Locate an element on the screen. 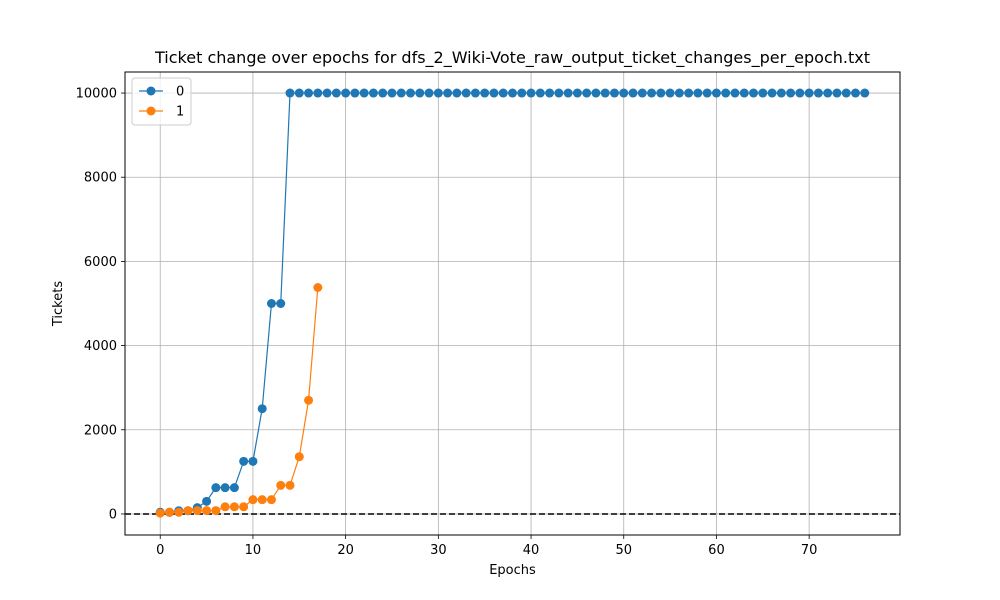  y-tick-label: 0 is located at coordinates (113, 514).